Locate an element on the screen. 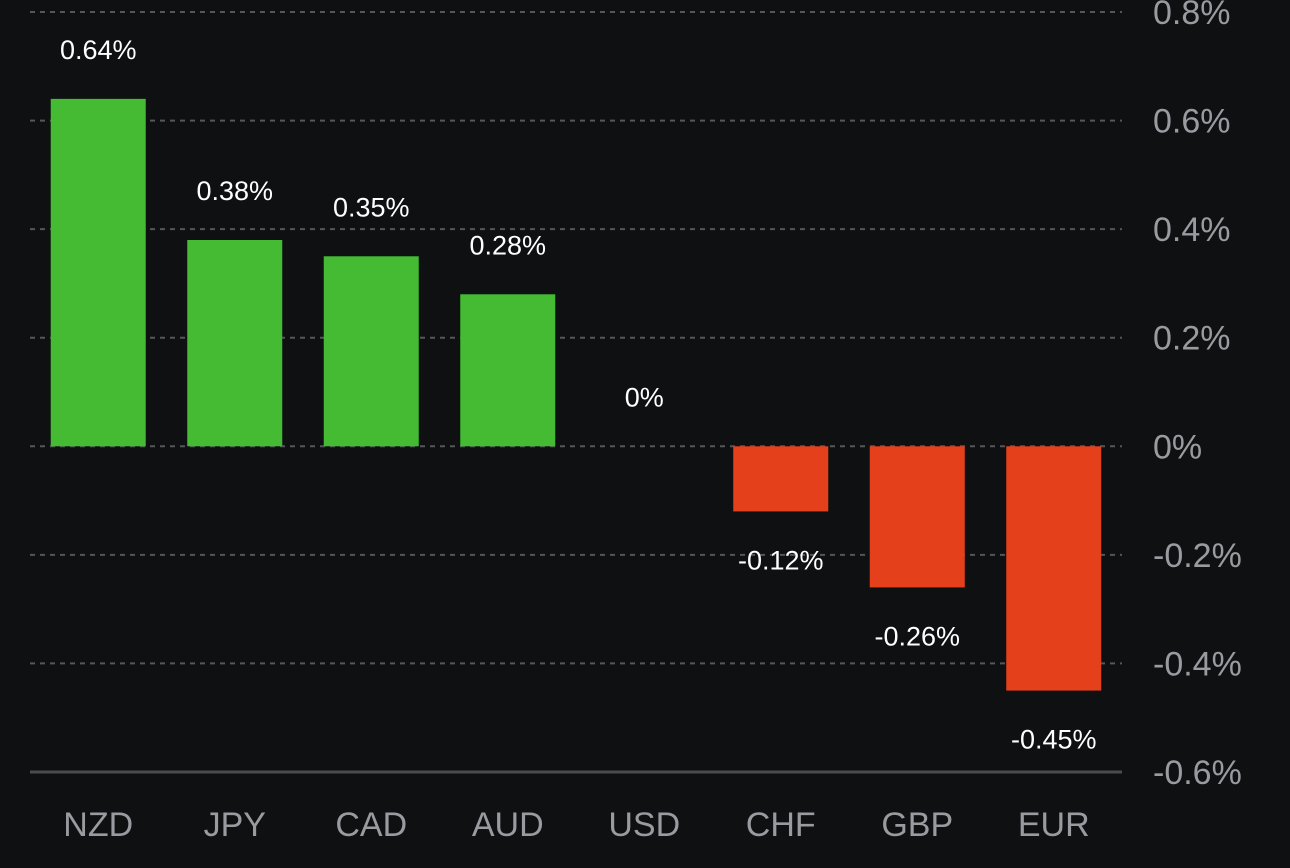 This screenshot has height=868, width=1290. bar-nzd is located at coordinates (98, 272).